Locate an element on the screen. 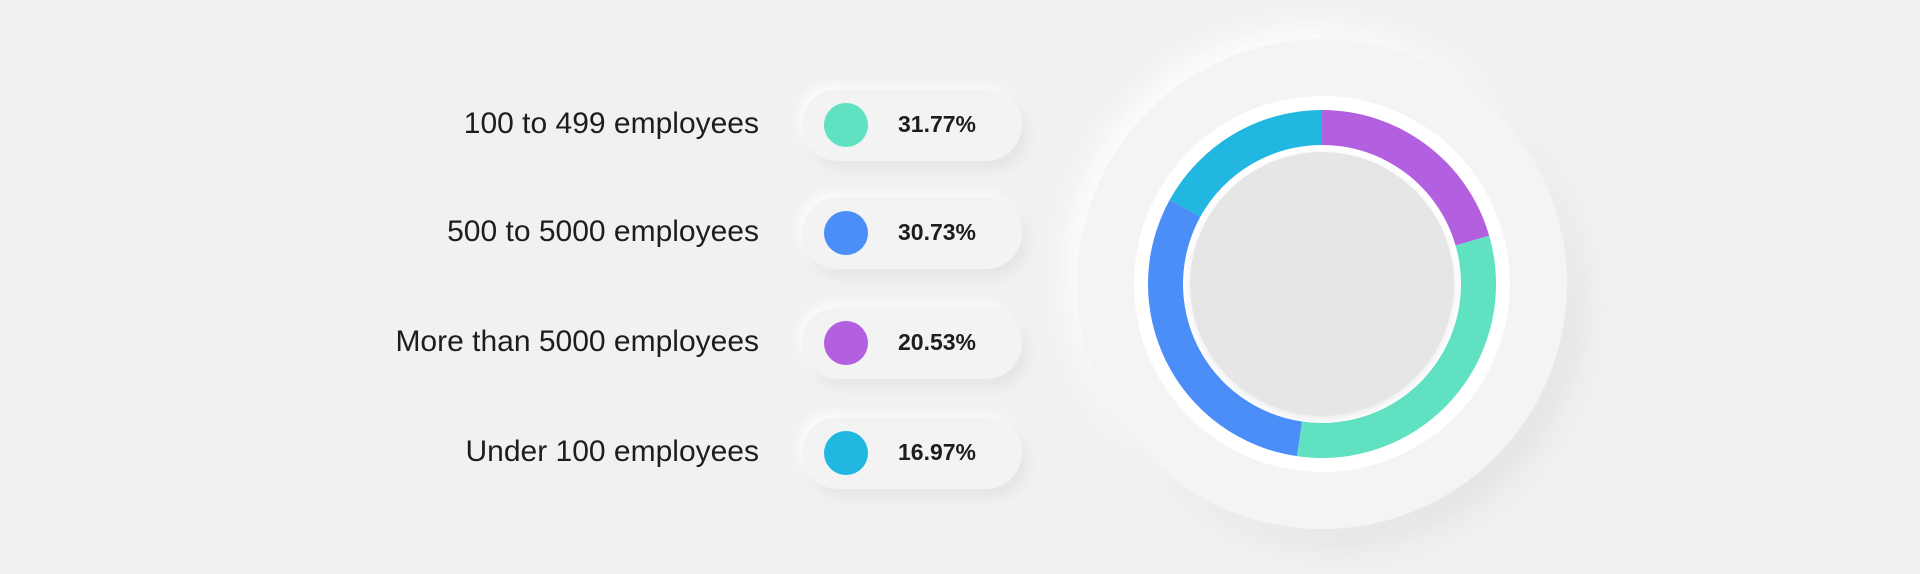 The width and height of the screenshot is (1920, 574). legend-label: More than 5000 employees is located at coordinates (577, 341).